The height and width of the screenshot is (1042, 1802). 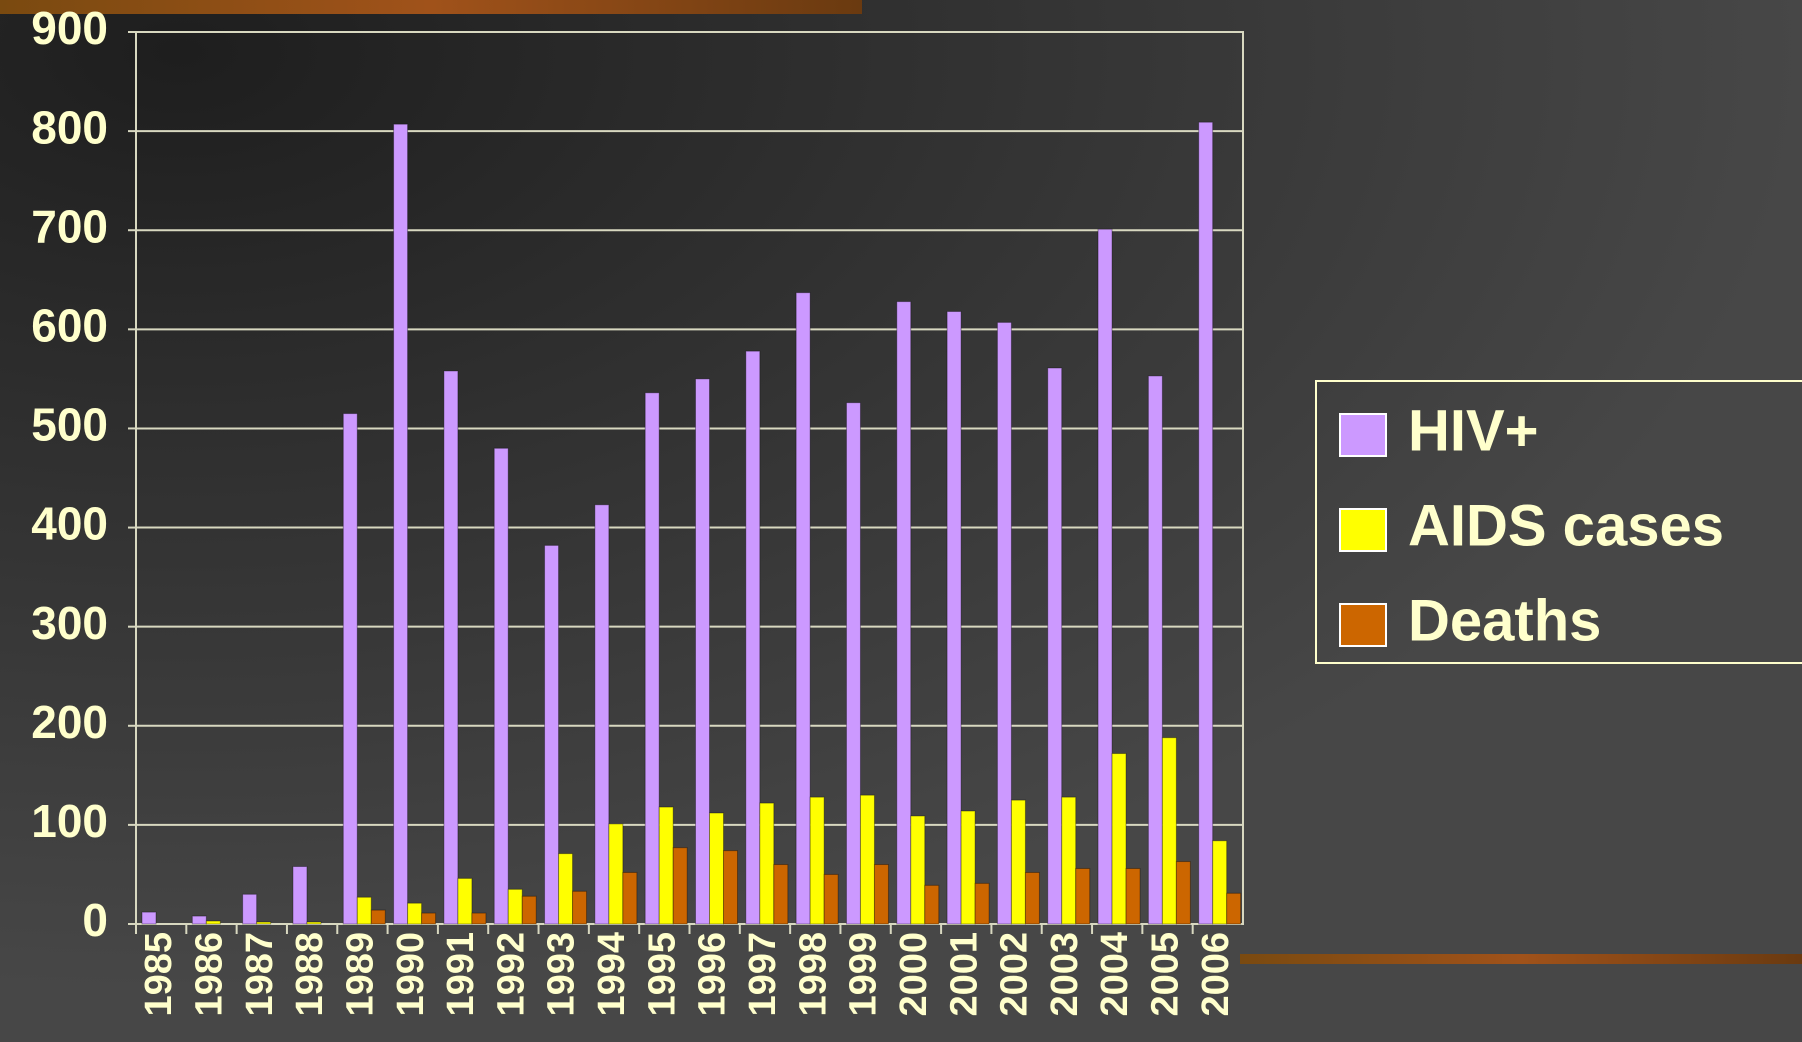 I want to click on x-tick-label: 1988, so click(x=310, y=974).